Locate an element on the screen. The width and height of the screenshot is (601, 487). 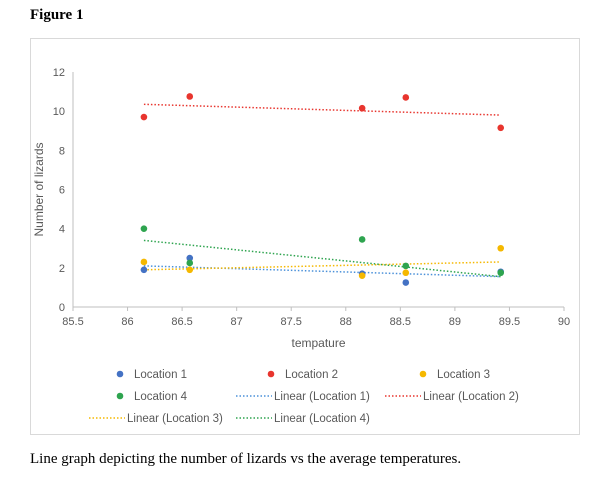
legend-label: Location 3 is located at coordinates (463, 375).